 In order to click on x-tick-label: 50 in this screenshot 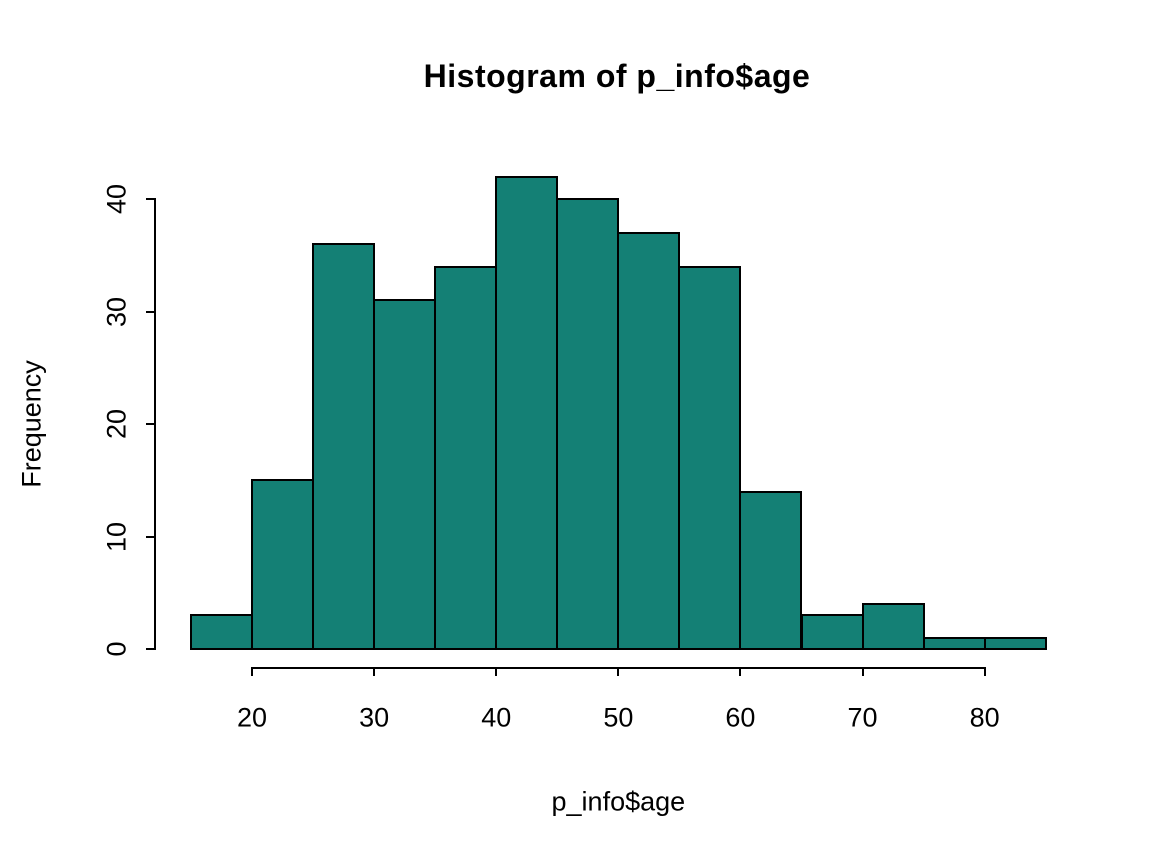, I will do `click(618, 717)`.